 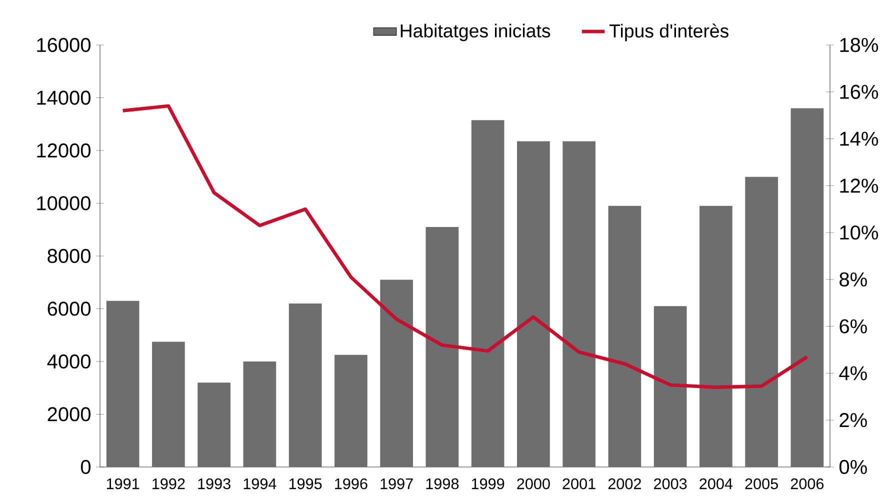 I want to click on y2-tick-label: 8%, so click(x=853, y=279).